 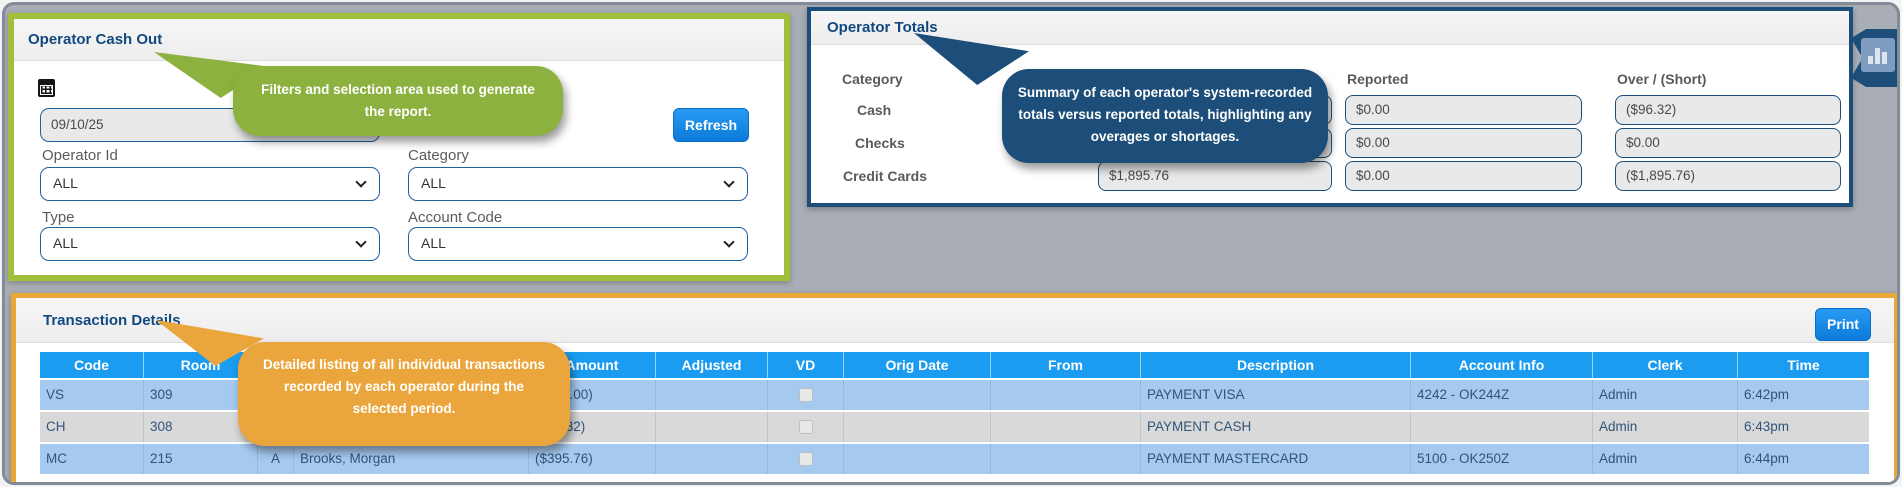 I want to click on callout-text: recorded by each operator during the, so click(x=404, y=386).